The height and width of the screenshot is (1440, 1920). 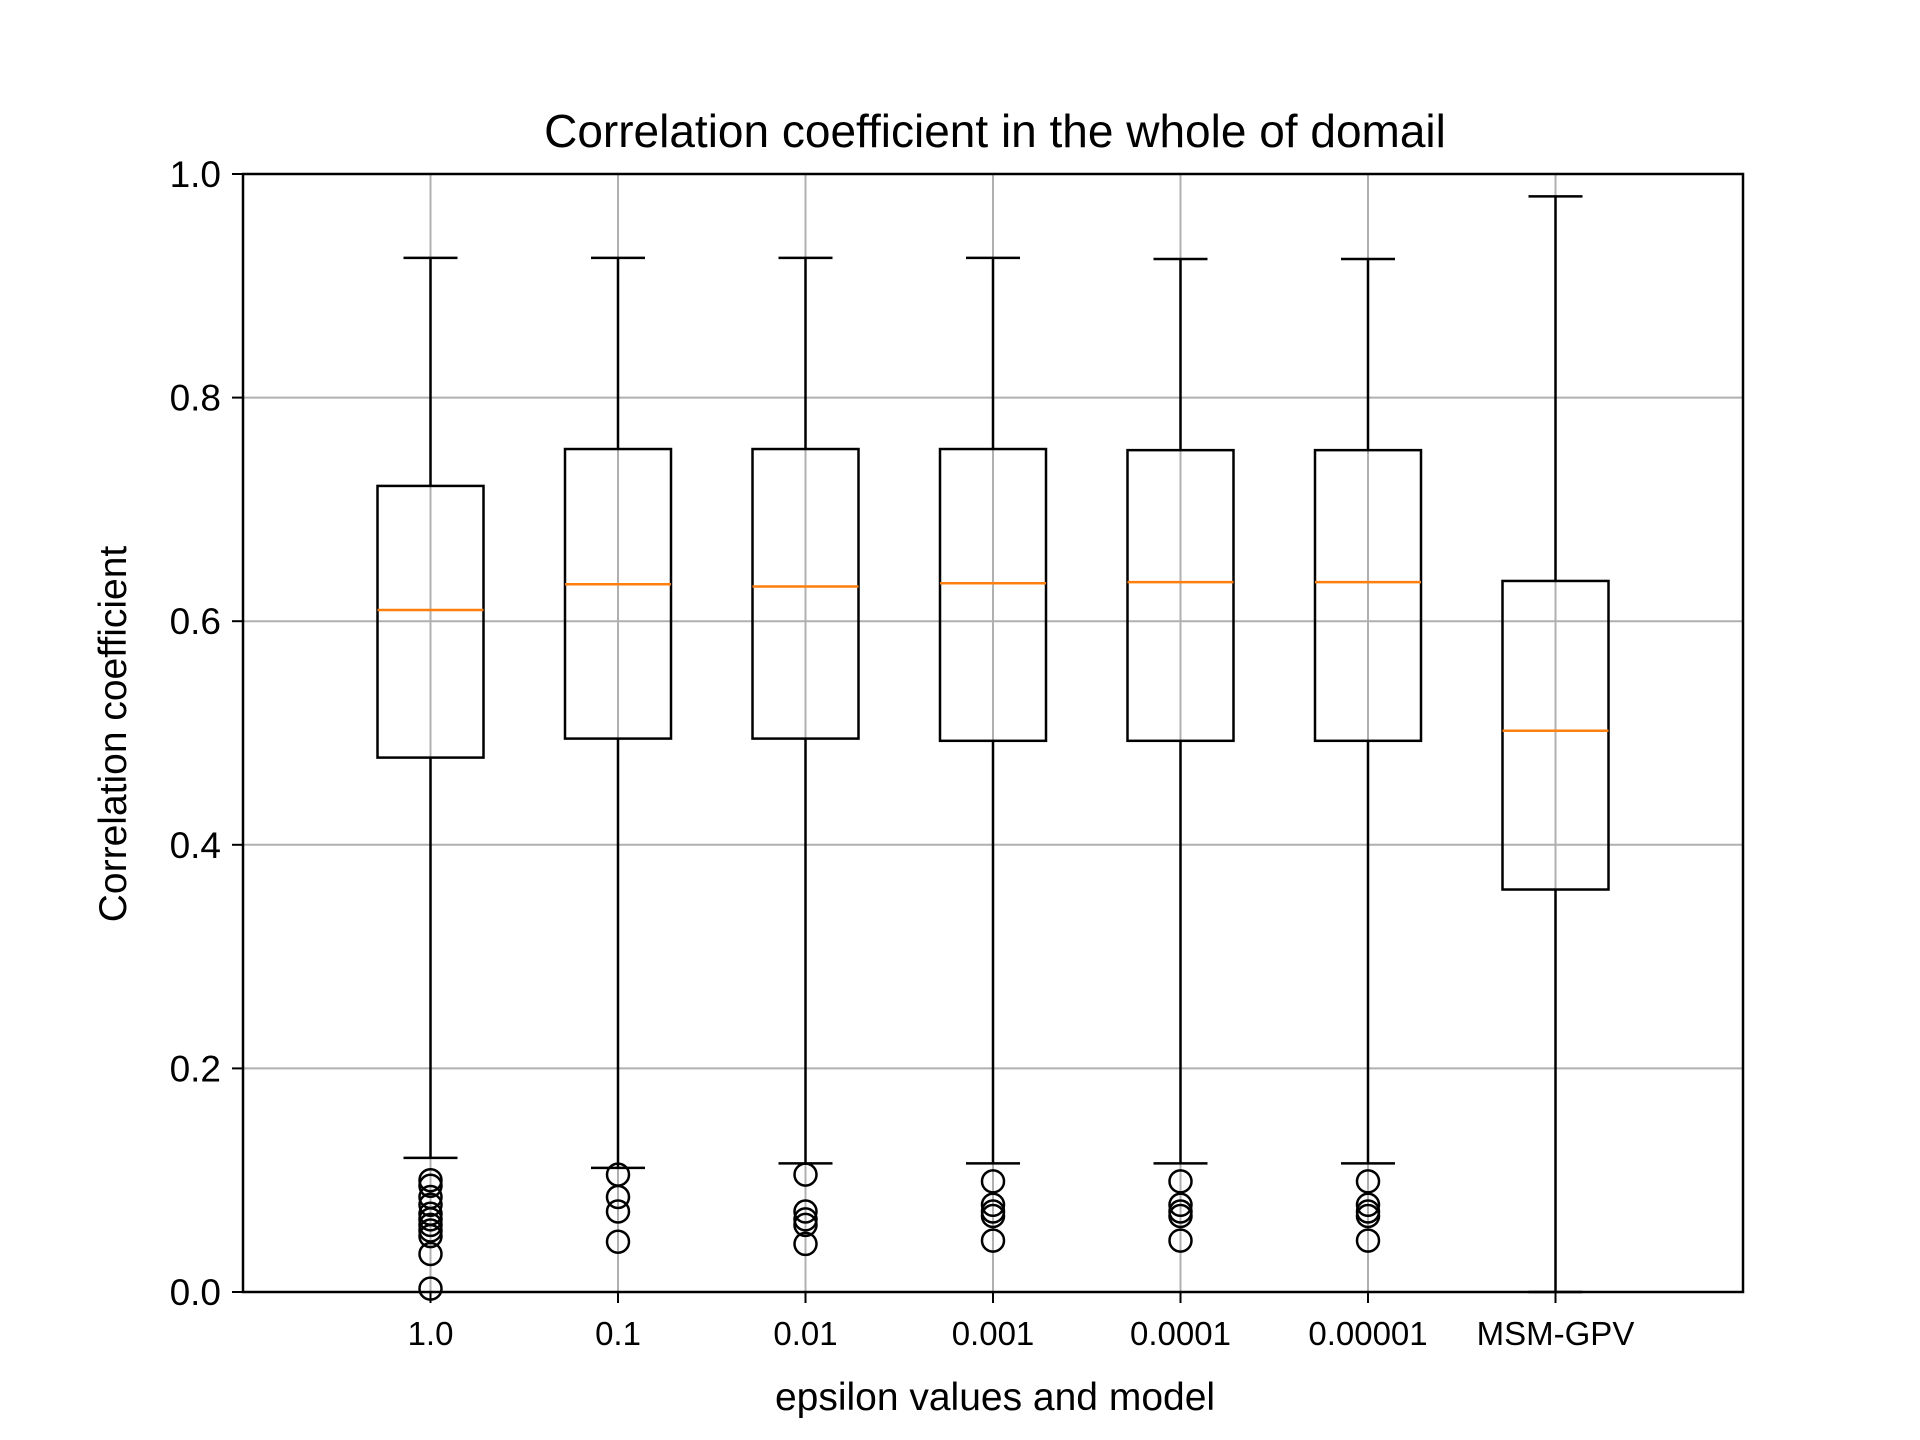 What do you see at coordinates (805, 1333) in the screenshot?
I see `x-tick-label: 0.01` at bounding box center [805, 1333].